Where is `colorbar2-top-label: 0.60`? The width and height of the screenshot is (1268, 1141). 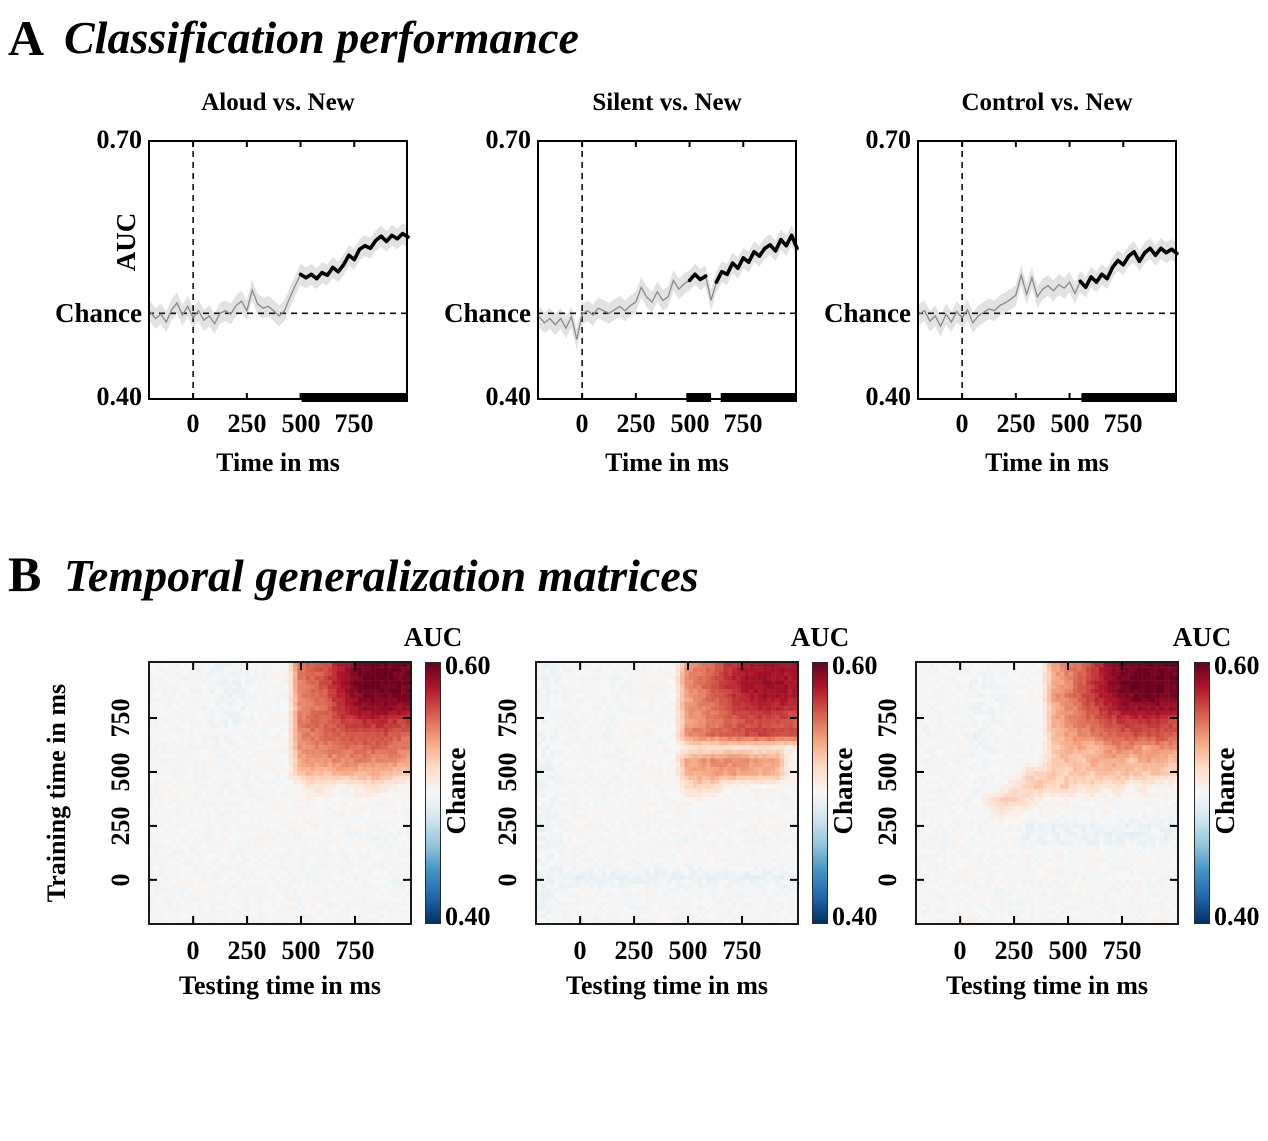
colorbar2-top-label: 0.60 is located at coordinates (855, 665).